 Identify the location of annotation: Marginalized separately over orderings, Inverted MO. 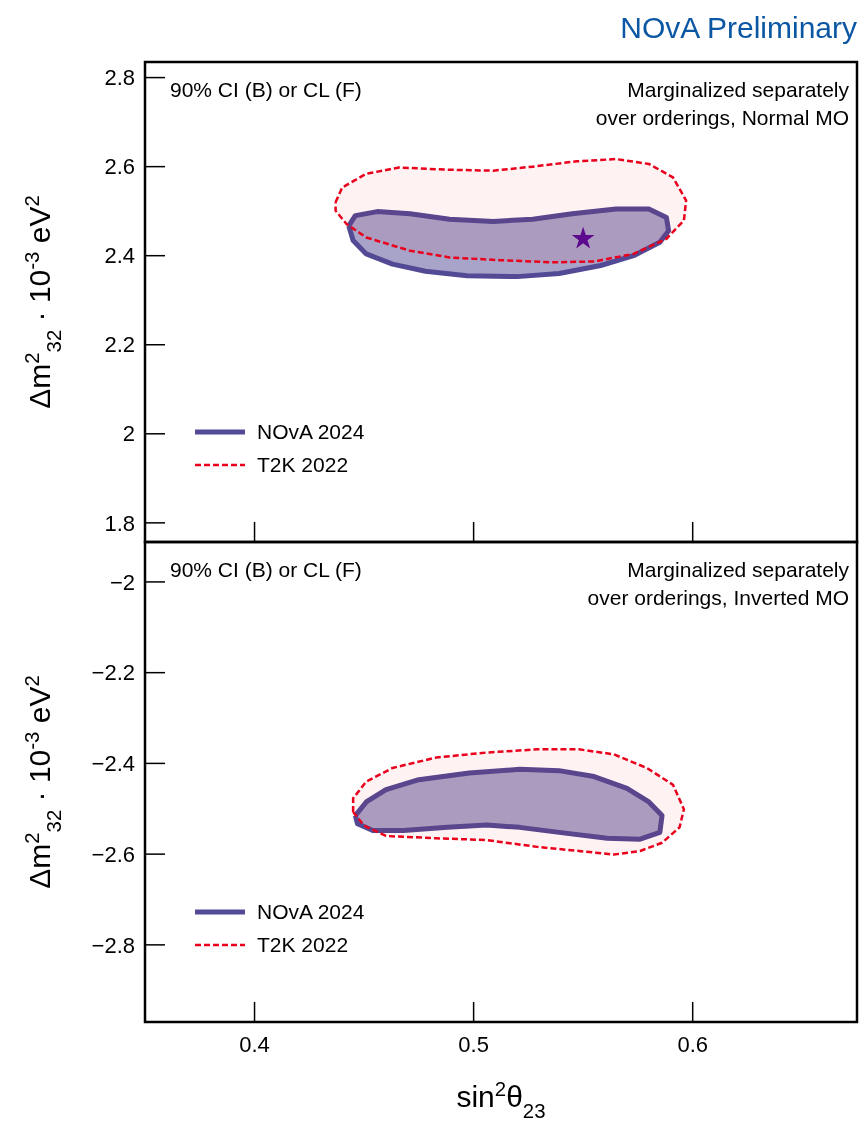
(718, 583).